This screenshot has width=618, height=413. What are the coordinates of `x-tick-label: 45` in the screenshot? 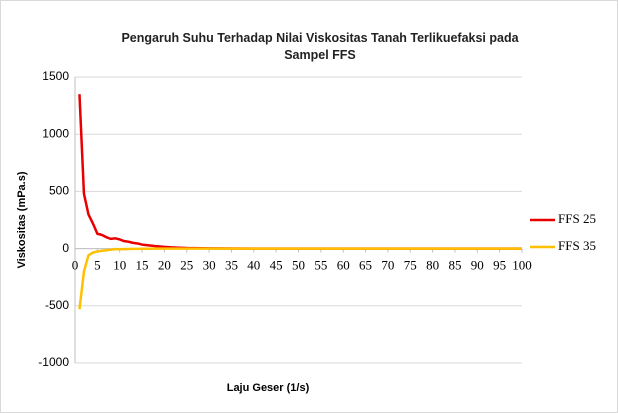 It's located at (276, 265).